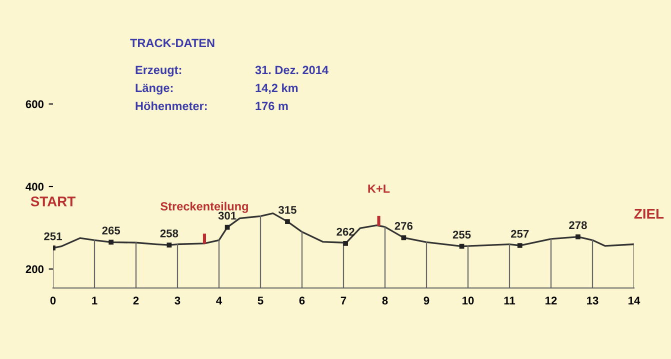 The width and height of the screenshot is (671, 359). What do you see at coordinates (204, 207) in the screenshot?
I see `annotation: Streckenteilung` at bounding box center [204, 207].